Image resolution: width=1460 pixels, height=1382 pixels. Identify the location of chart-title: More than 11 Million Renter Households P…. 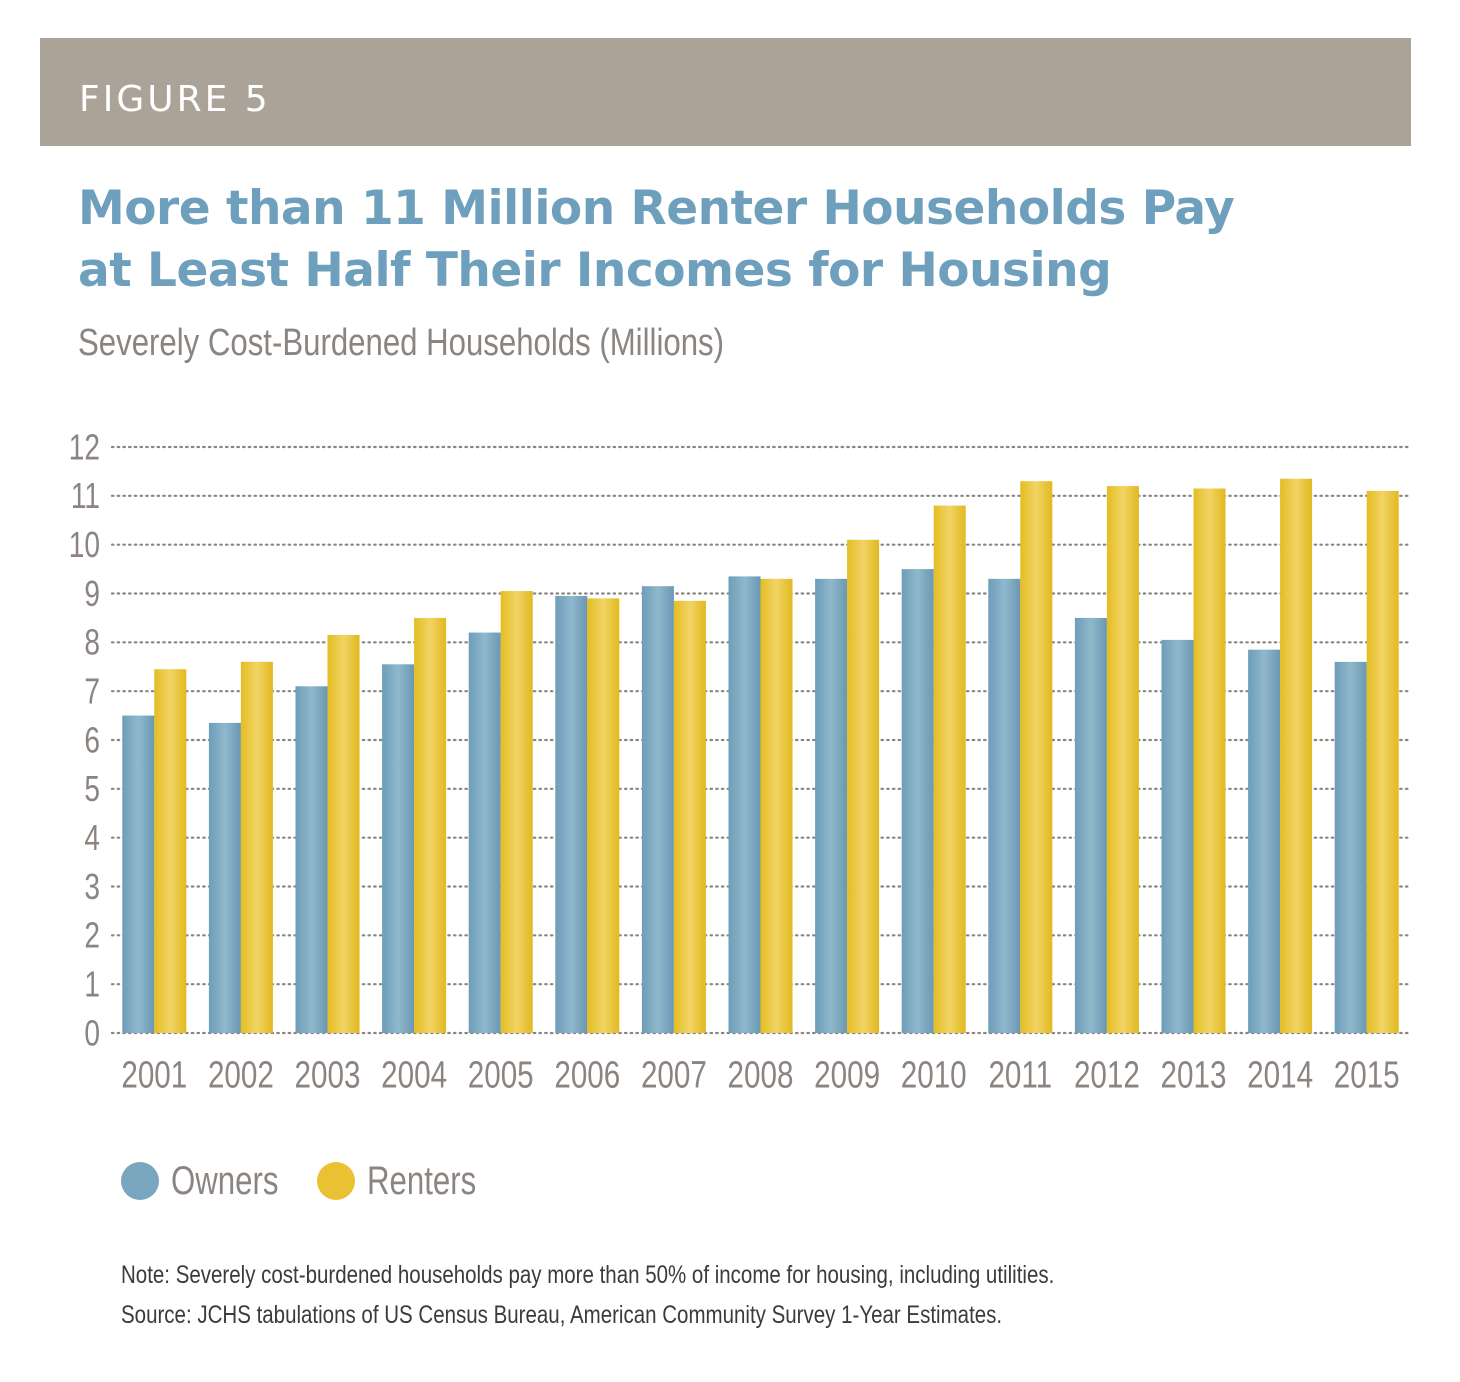
(748, 240).